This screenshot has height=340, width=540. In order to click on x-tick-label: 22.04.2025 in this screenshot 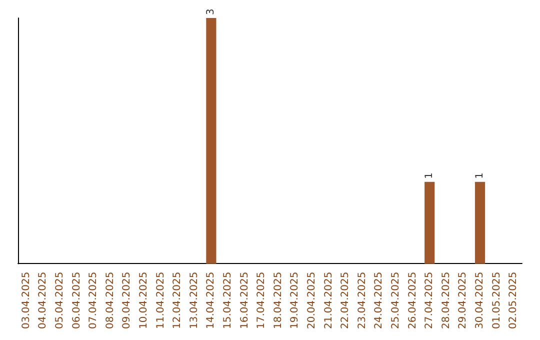, I will do `click(346, 301)`.